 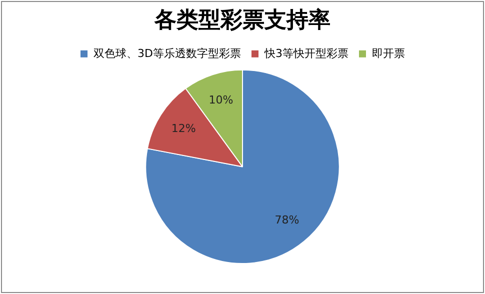 What do you see at coordinates (221, 99) in the screenshot?
I see `data-label: 10%` at bounding box center [221, 99].